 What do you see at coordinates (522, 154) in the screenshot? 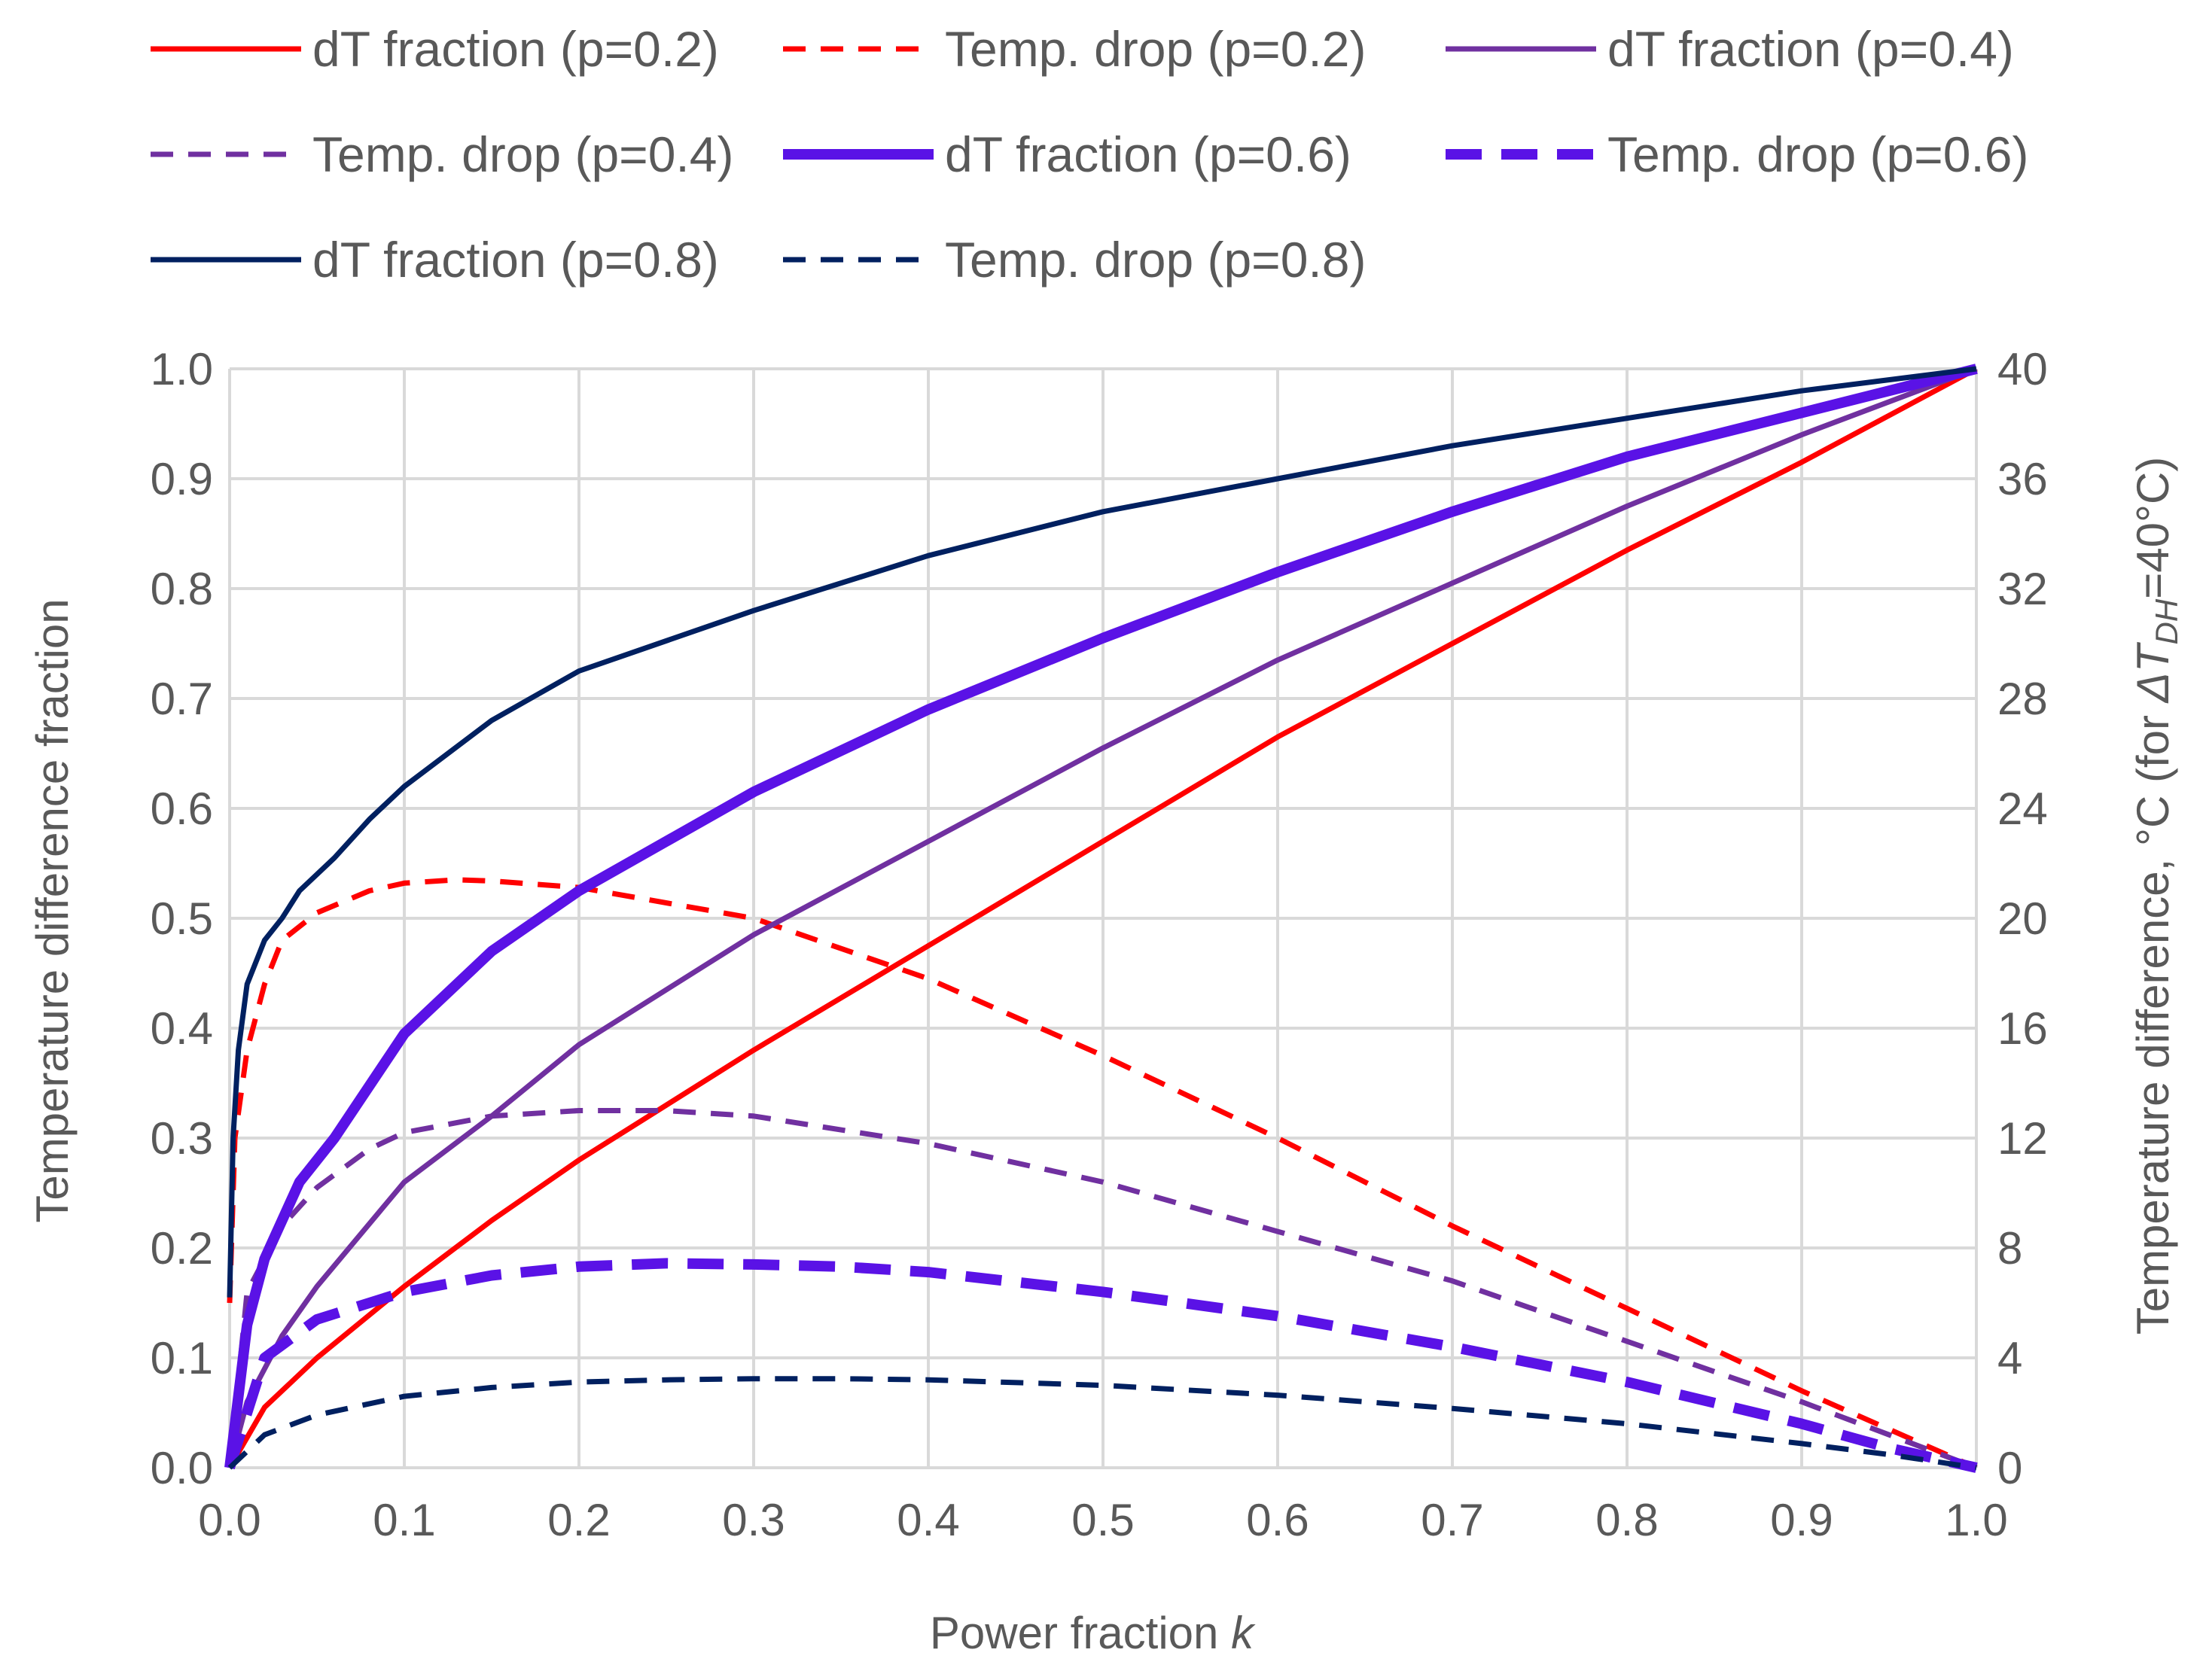
I see `legend-label: Temp. drop (p=0.4)` at bounding box center [522, 154].